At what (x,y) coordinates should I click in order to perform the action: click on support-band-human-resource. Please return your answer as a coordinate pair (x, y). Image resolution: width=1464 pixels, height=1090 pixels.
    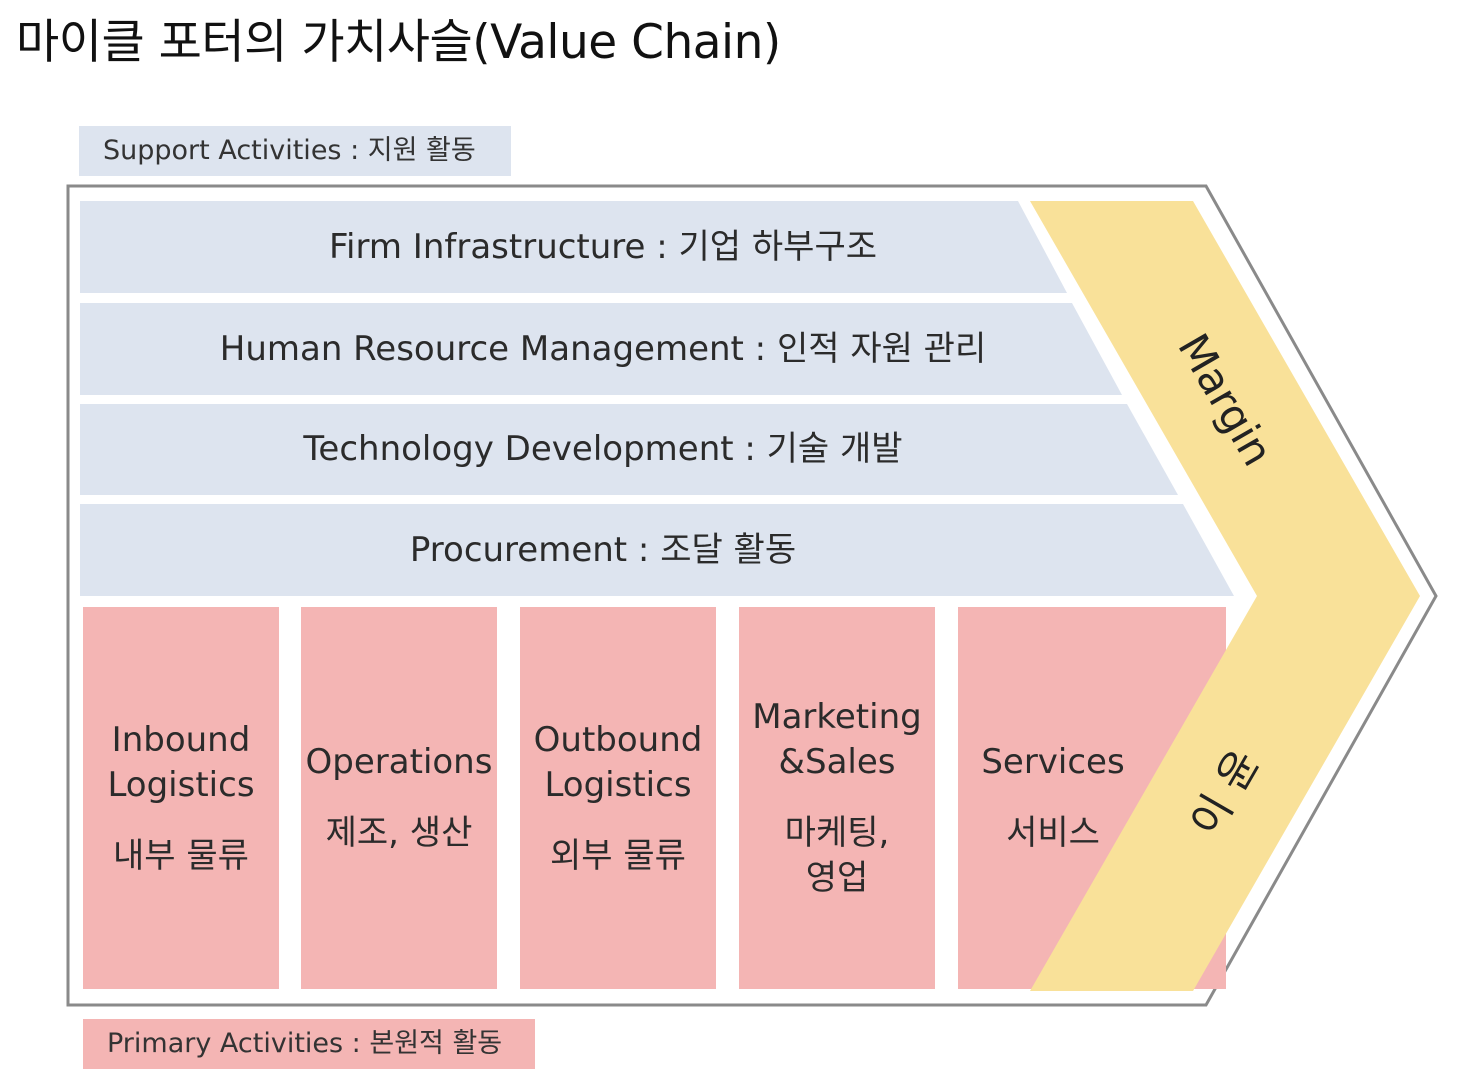
    Looking at the image, I should click on (601, 349).